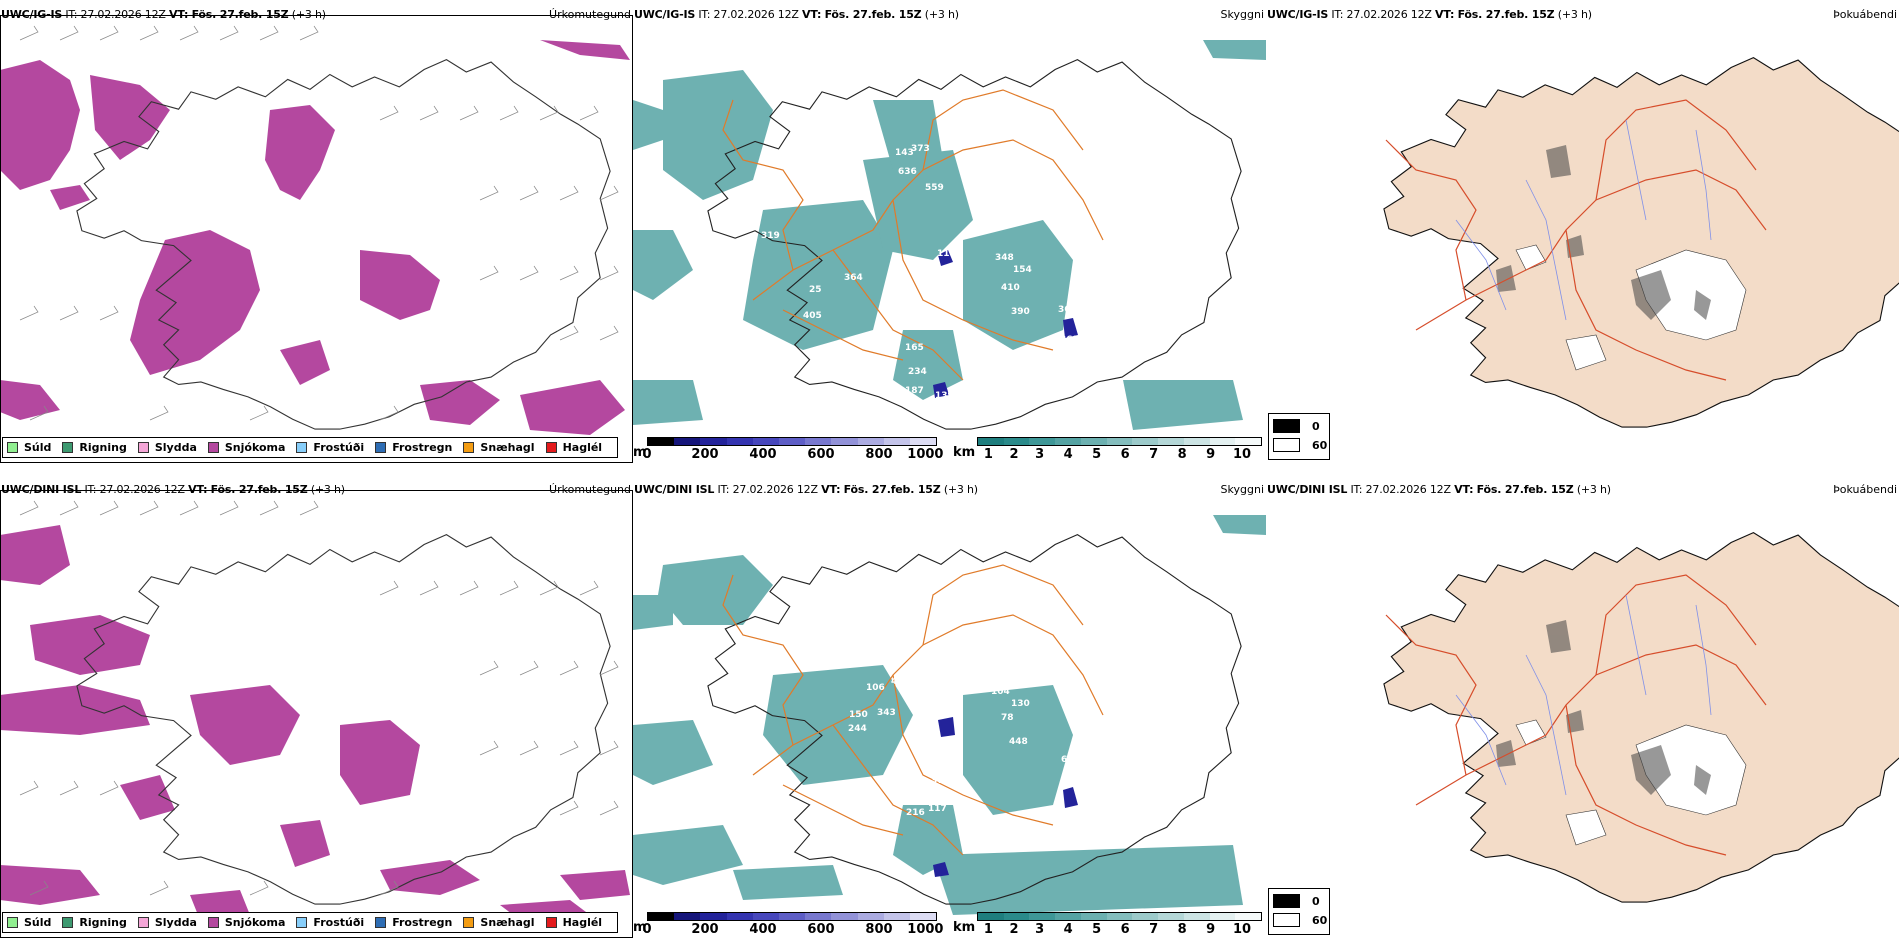 This screenshot has height=950, width=1900. What do you see at coordinates (103, 447) in the screenshot?
I see `legend-label: Rigning` at bounding box center [103, 447].